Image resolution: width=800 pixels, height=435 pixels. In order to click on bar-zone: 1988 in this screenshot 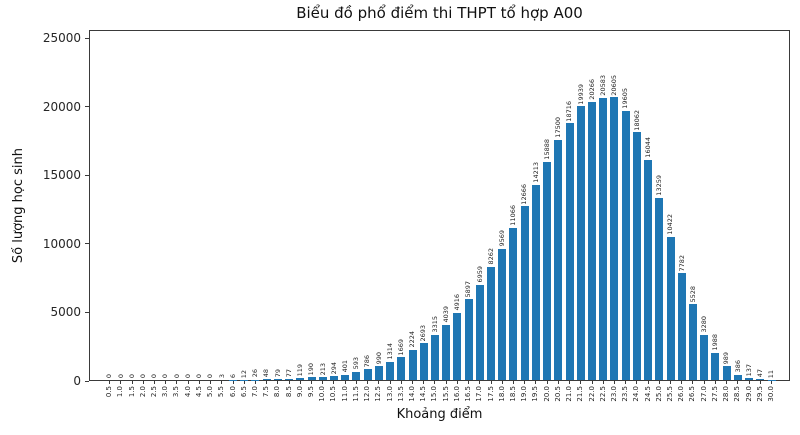, I will do `click(715, 205)`.